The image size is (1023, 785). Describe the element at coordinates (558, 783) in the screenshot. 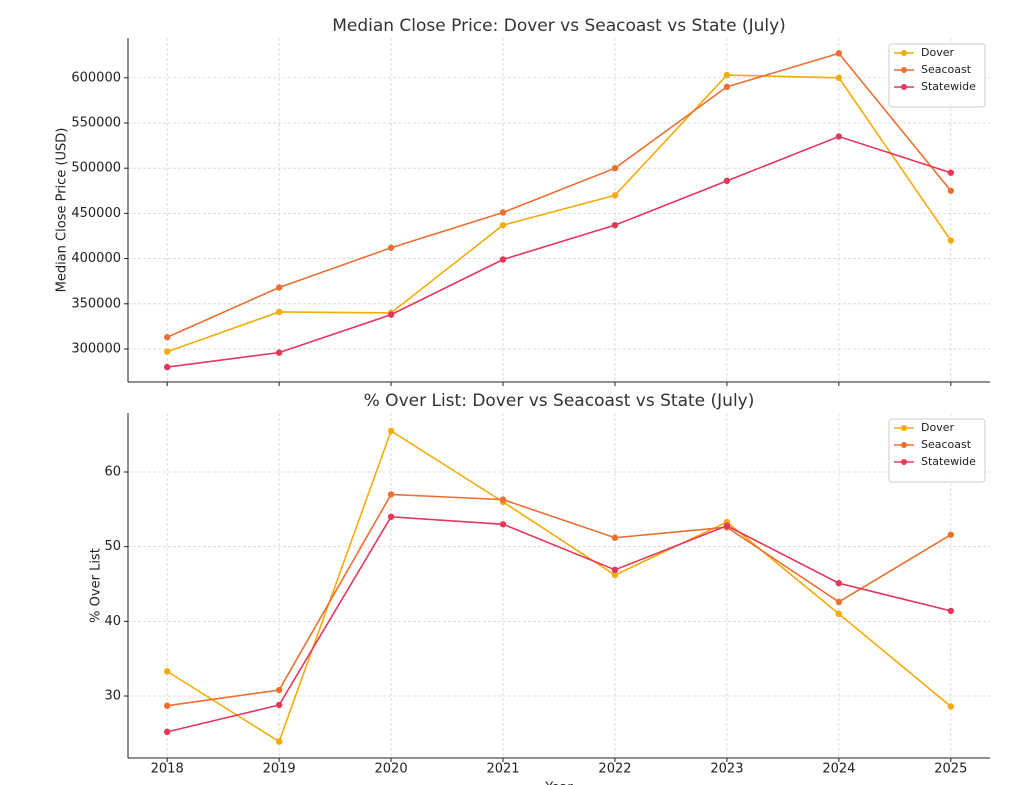

I see `x-axis-label: Year` at that location.